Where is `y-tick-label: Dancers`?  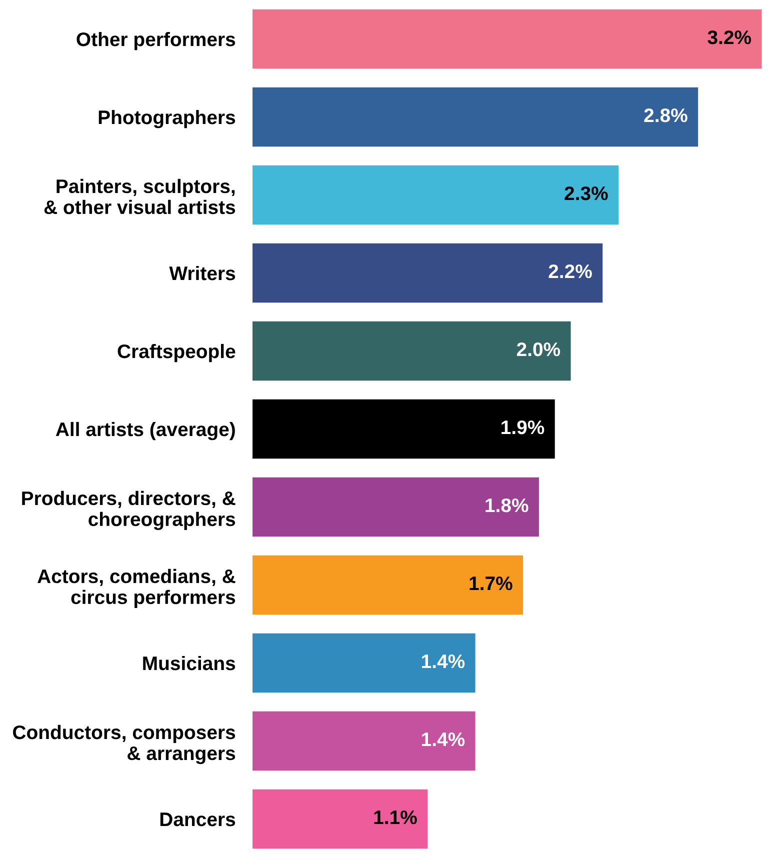 y-tick-label: Dancers is located at coordinates (198, 819).